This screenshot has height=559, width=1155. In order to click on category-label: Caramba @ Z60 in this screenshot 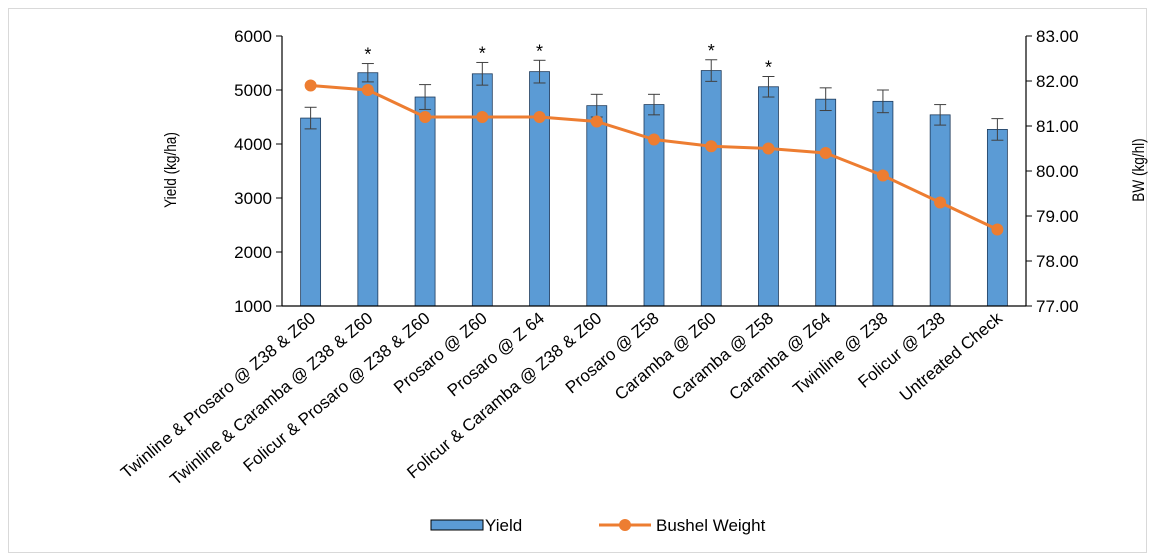, I will do `click(665, 356)`.